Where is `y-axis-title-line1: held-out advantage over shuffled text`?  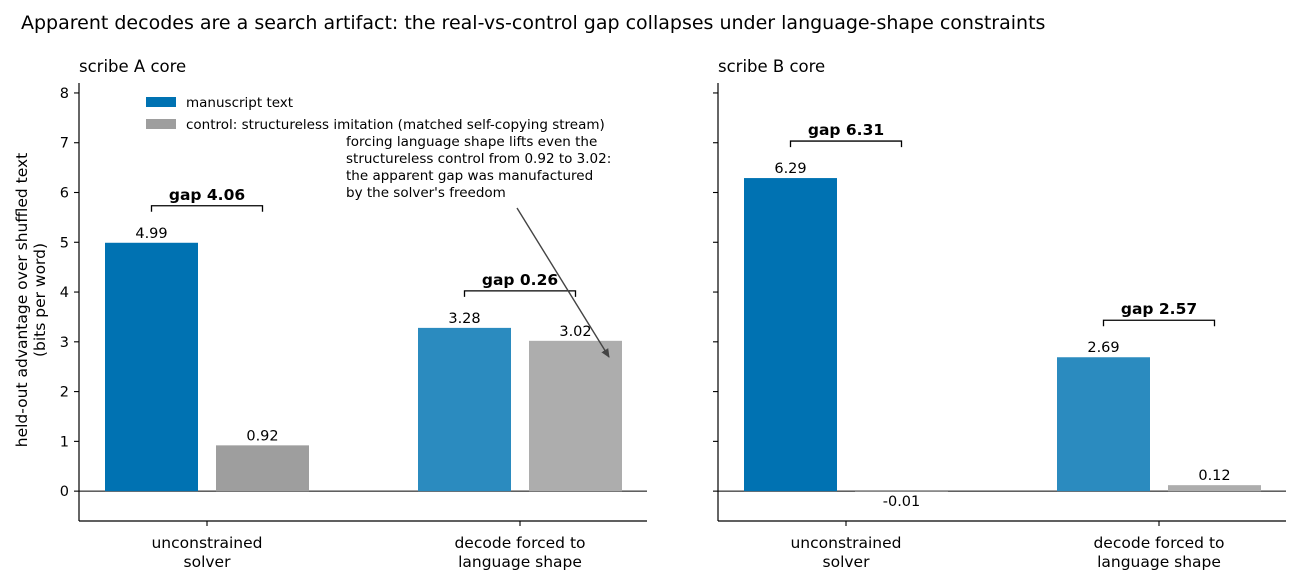 y-axis-title-line1: held-out advantage over shuffled text is located at coordinates (22, 300).